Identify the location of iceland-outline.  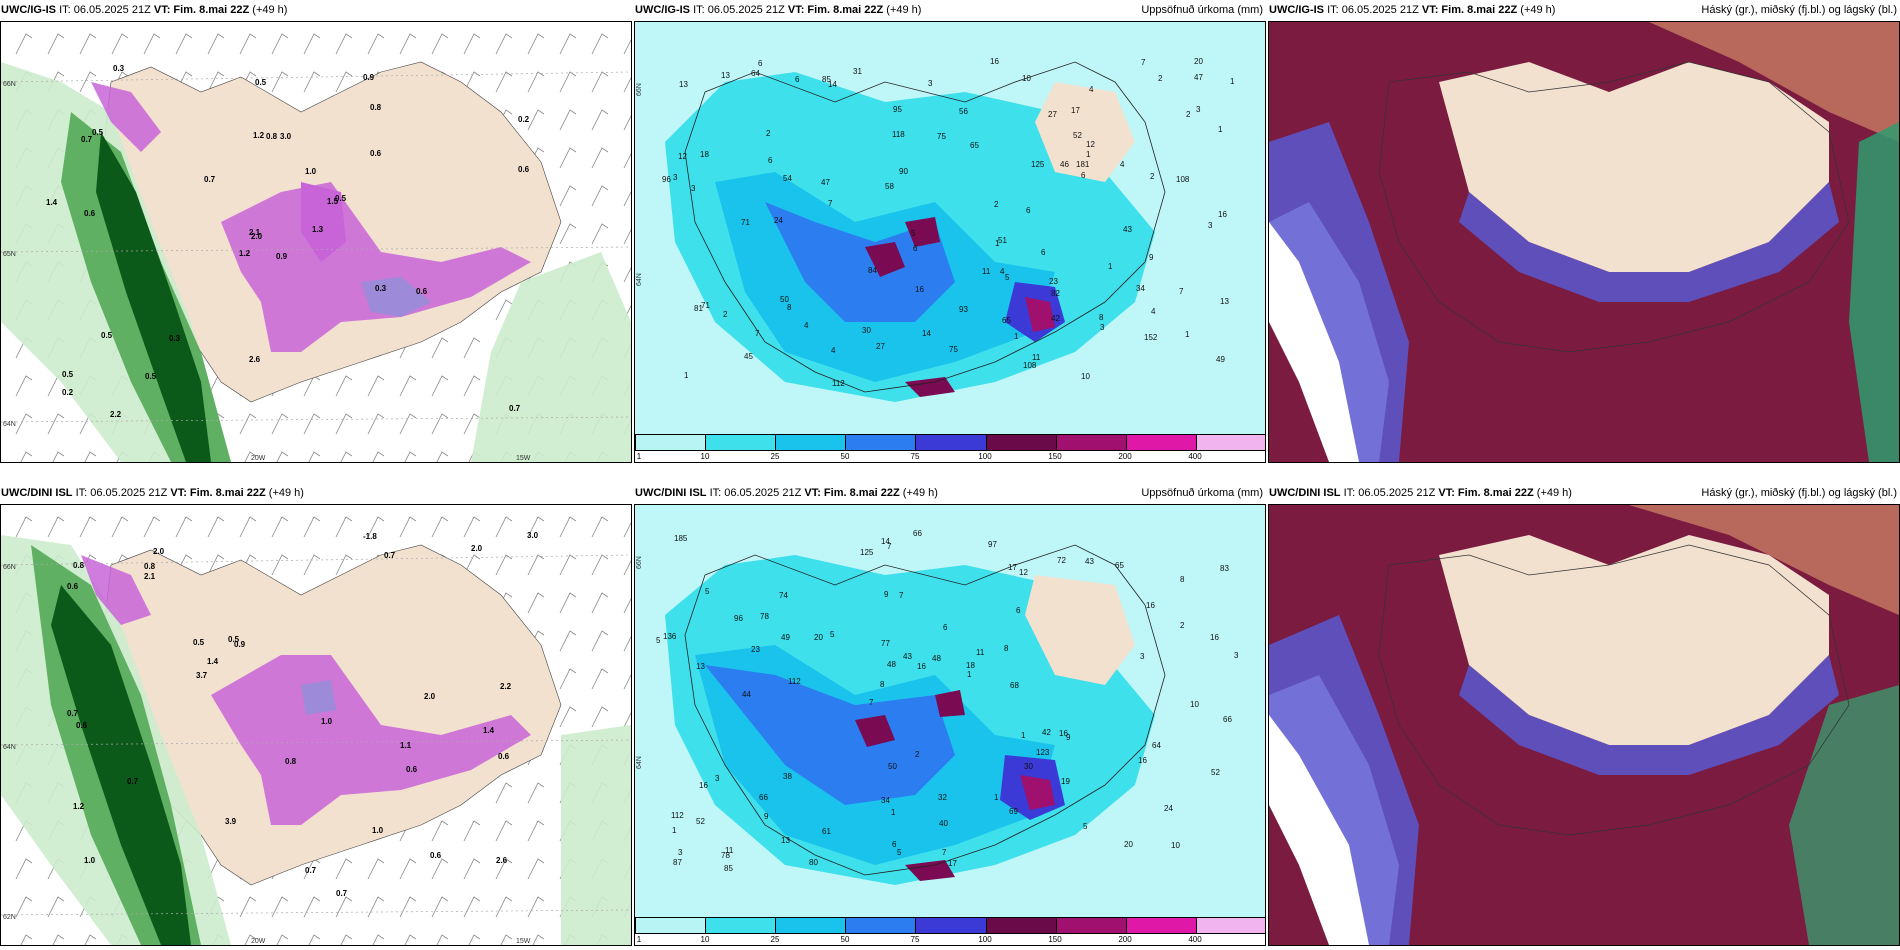
(925, 227).